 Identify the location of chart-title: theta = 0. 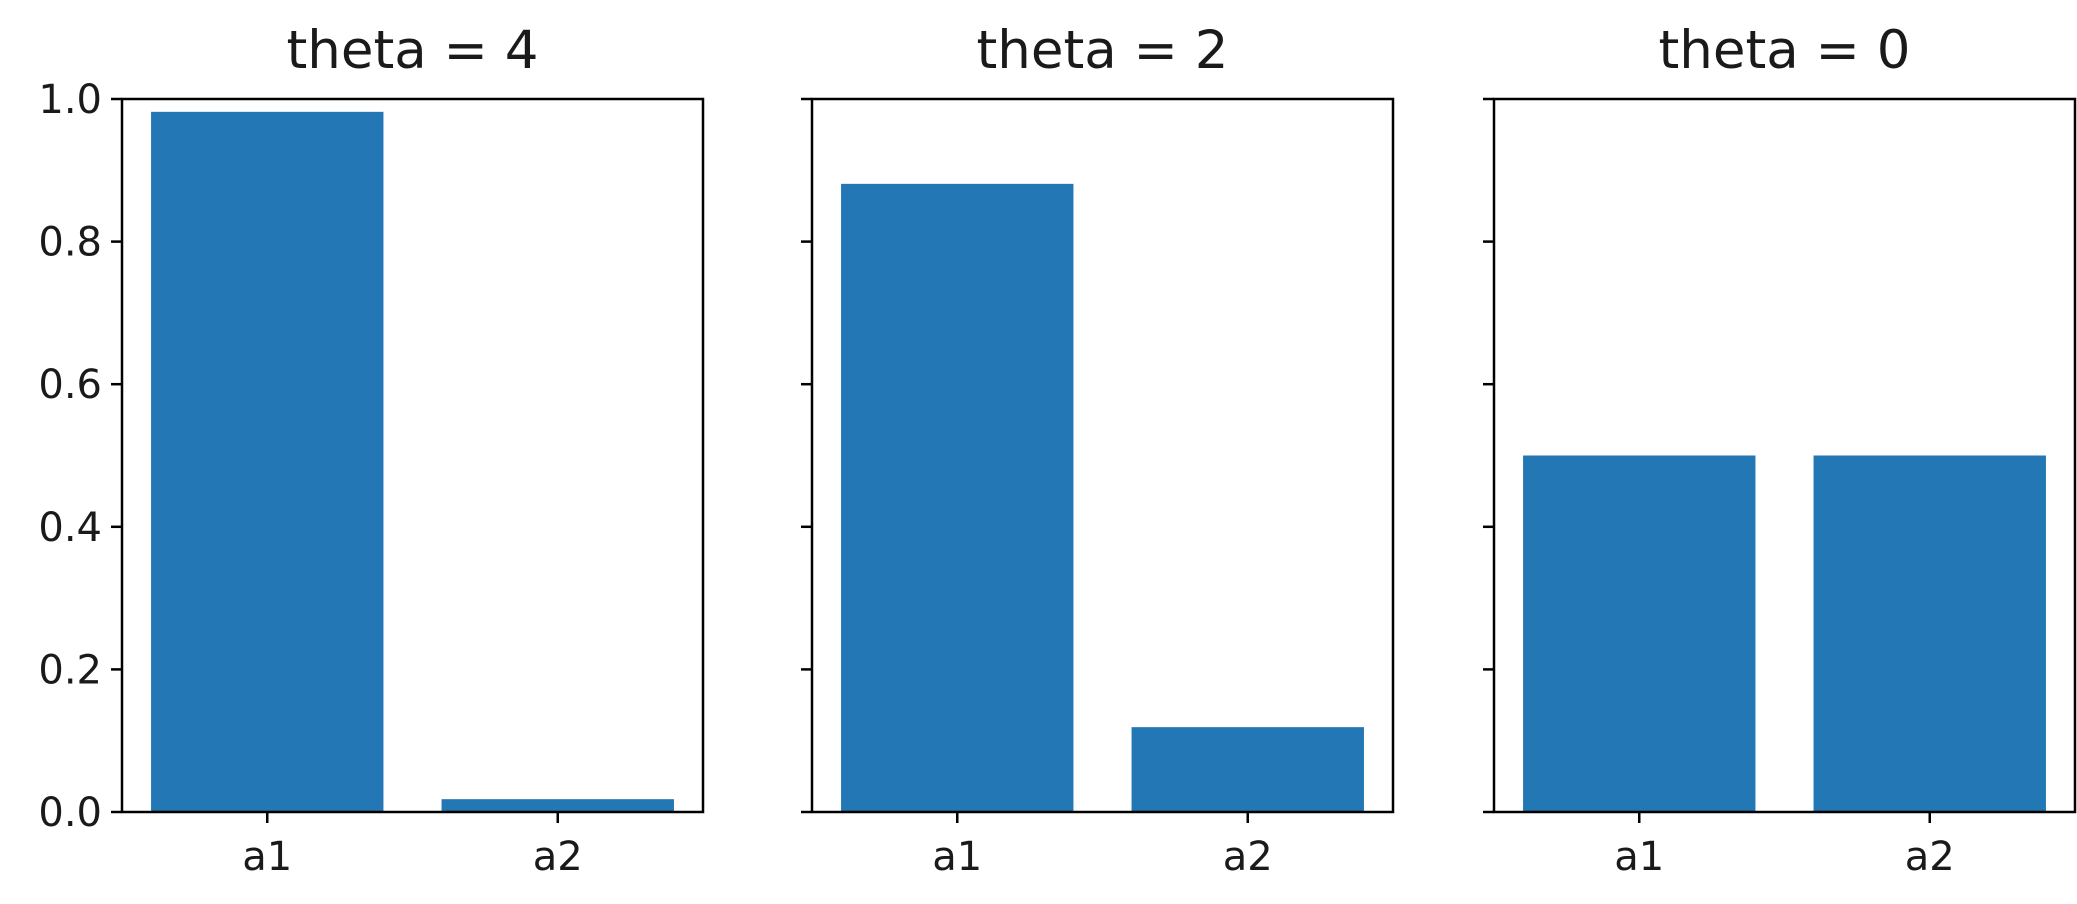
(1784, 50).